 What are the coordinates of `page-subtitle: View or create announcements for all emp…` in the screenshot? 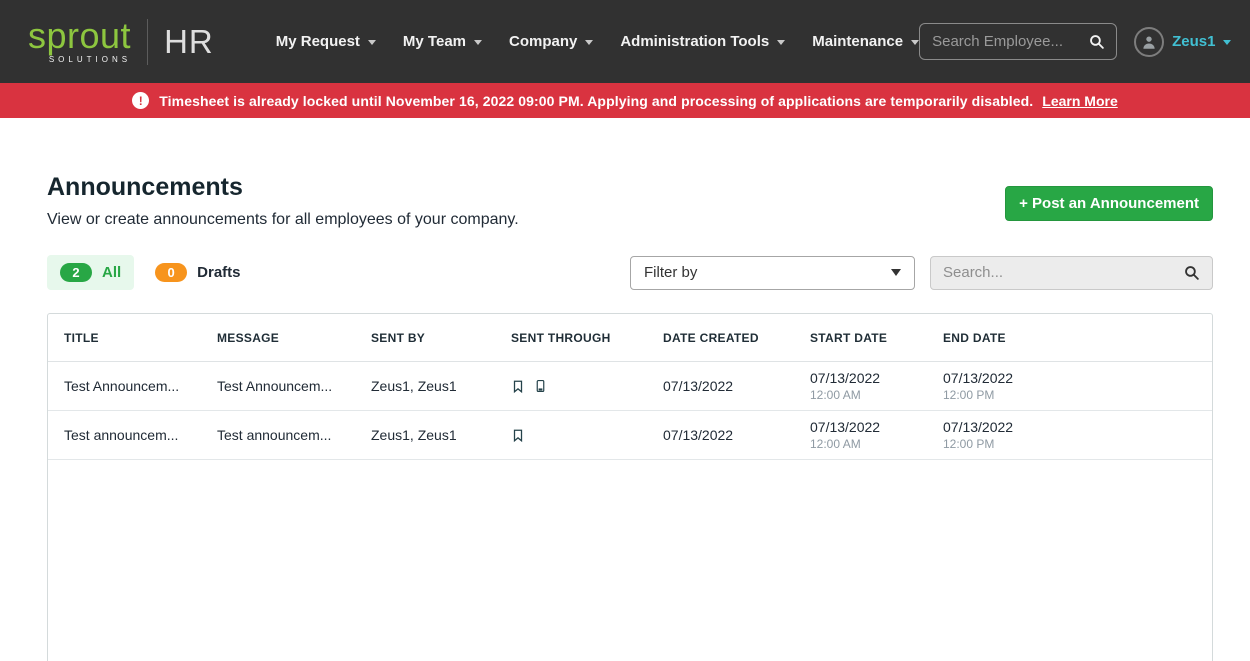 It's located at (283, 219).